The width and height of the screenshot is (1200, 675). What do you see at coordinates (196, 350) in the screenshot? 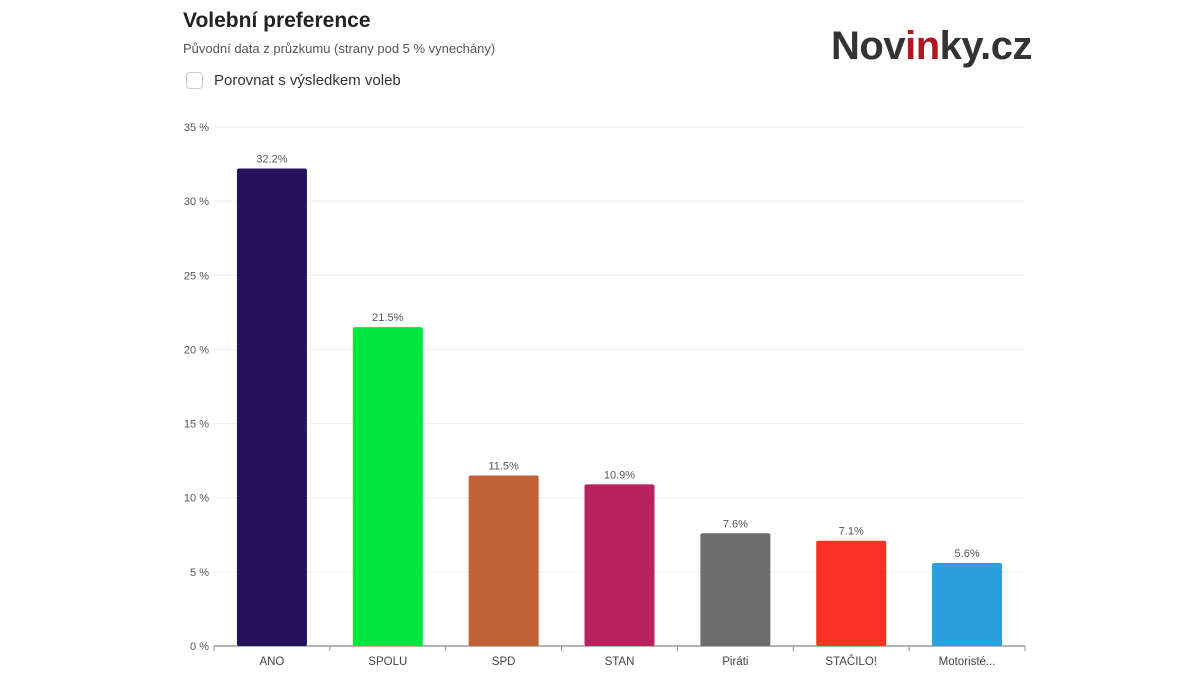
I see `y-tick-label: 20 %` at bounding box center [196, 350].